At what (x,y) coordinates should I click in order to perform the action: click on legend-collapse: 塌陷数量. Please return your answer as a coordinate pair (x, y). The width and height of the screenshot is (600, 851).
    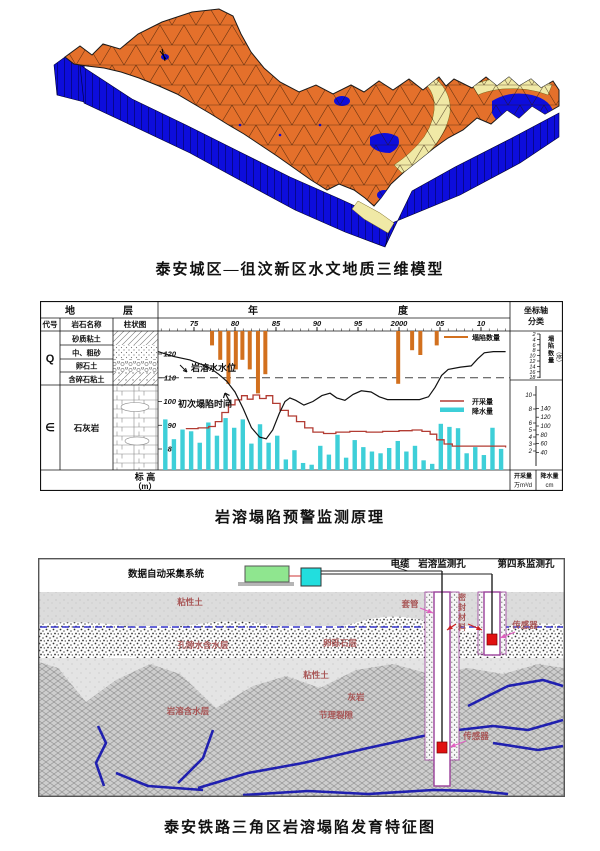
    Looking at the image, I should click on (486, 337).